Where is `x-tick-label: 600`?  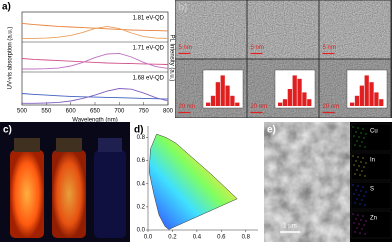 x-tick-label: 600 is located at coordinates (71, 112).